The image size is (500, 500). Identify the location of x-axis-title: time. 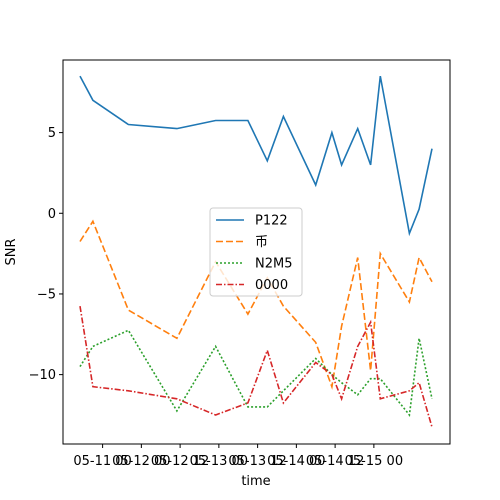
(255, 481).